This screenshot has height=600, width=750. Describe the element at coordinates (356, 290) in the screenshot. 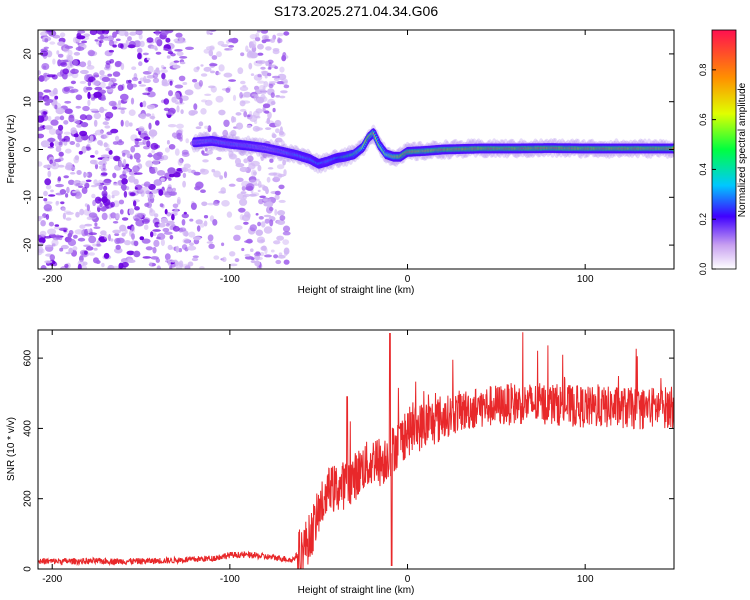

I see `spectrogram-x-label: Height of straight line (km)` at that location.